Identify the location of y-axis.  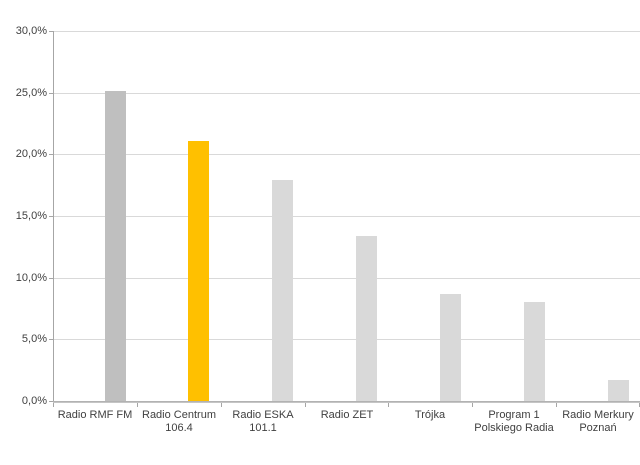
(53, 216).